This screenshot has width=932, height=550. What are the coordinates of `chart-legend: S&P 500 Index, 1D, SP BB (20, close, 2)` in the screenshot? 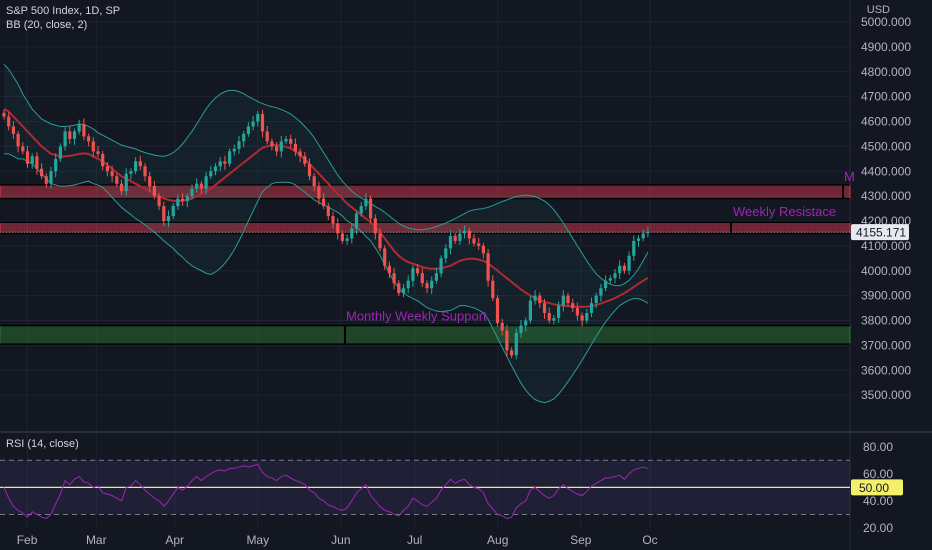 It's located at (63, 18).